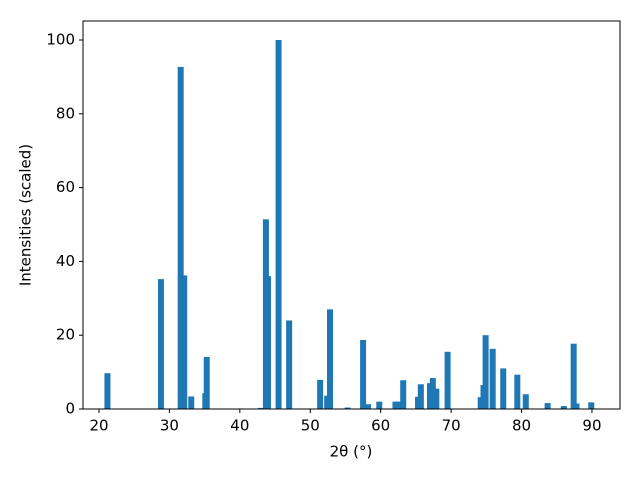 This screenshot has width=640, height=480. What do you see at coordinates (239, 426) in the screenshot?
I see `x-tick-label: 40` at bounding box center [239, 426].